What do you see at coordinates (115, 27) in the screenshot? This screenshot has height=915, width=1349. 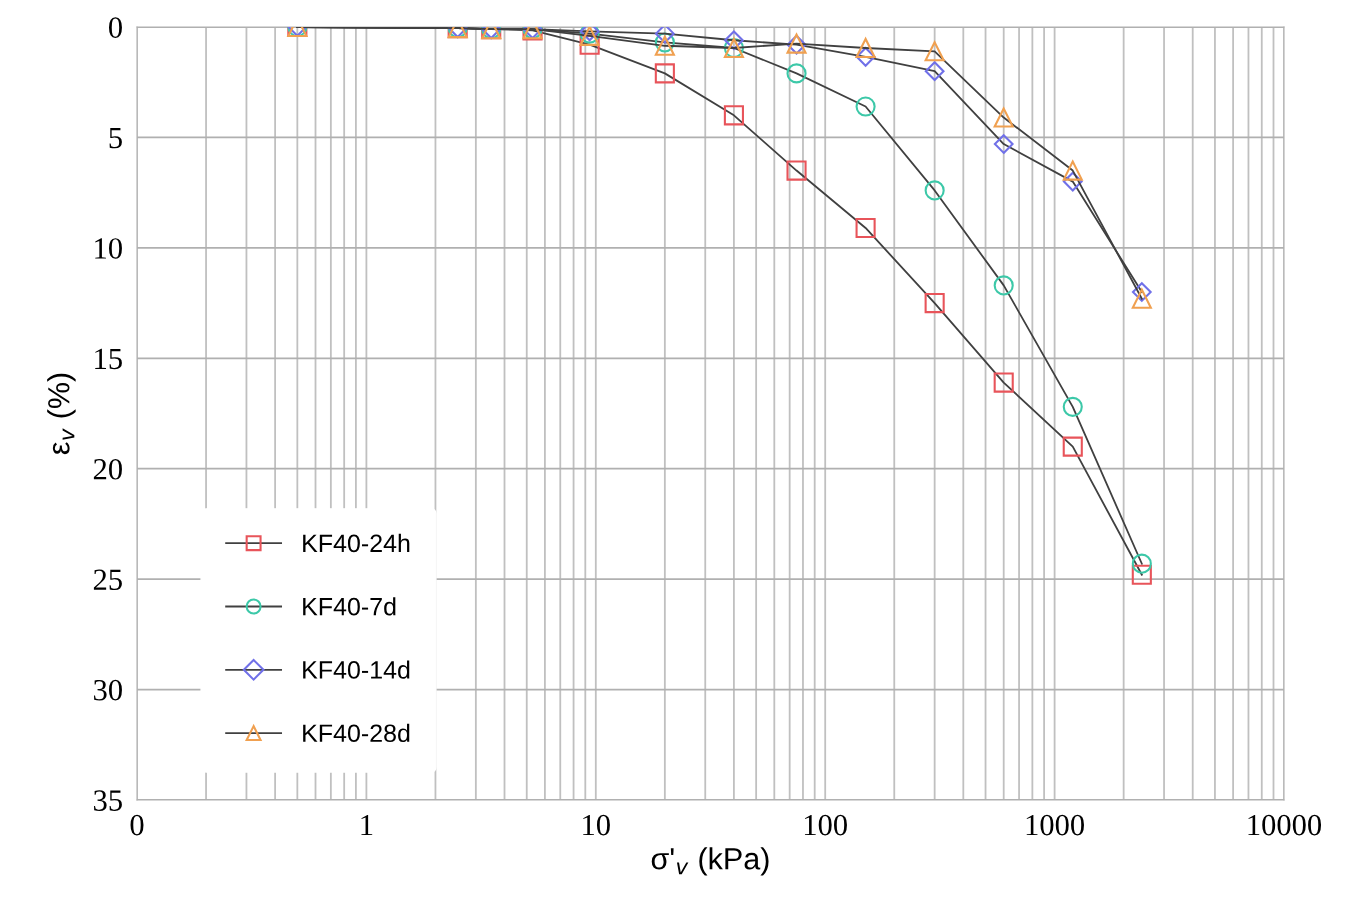 I see `y-tick-label: 0` at bounding box center [115, 27].